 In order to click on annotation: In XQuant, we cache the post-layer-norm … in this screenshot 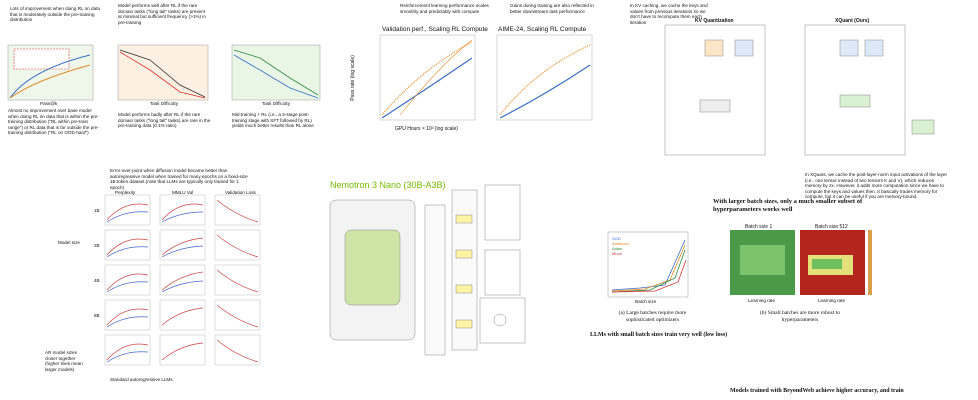, I will do `click(876, 185)`.